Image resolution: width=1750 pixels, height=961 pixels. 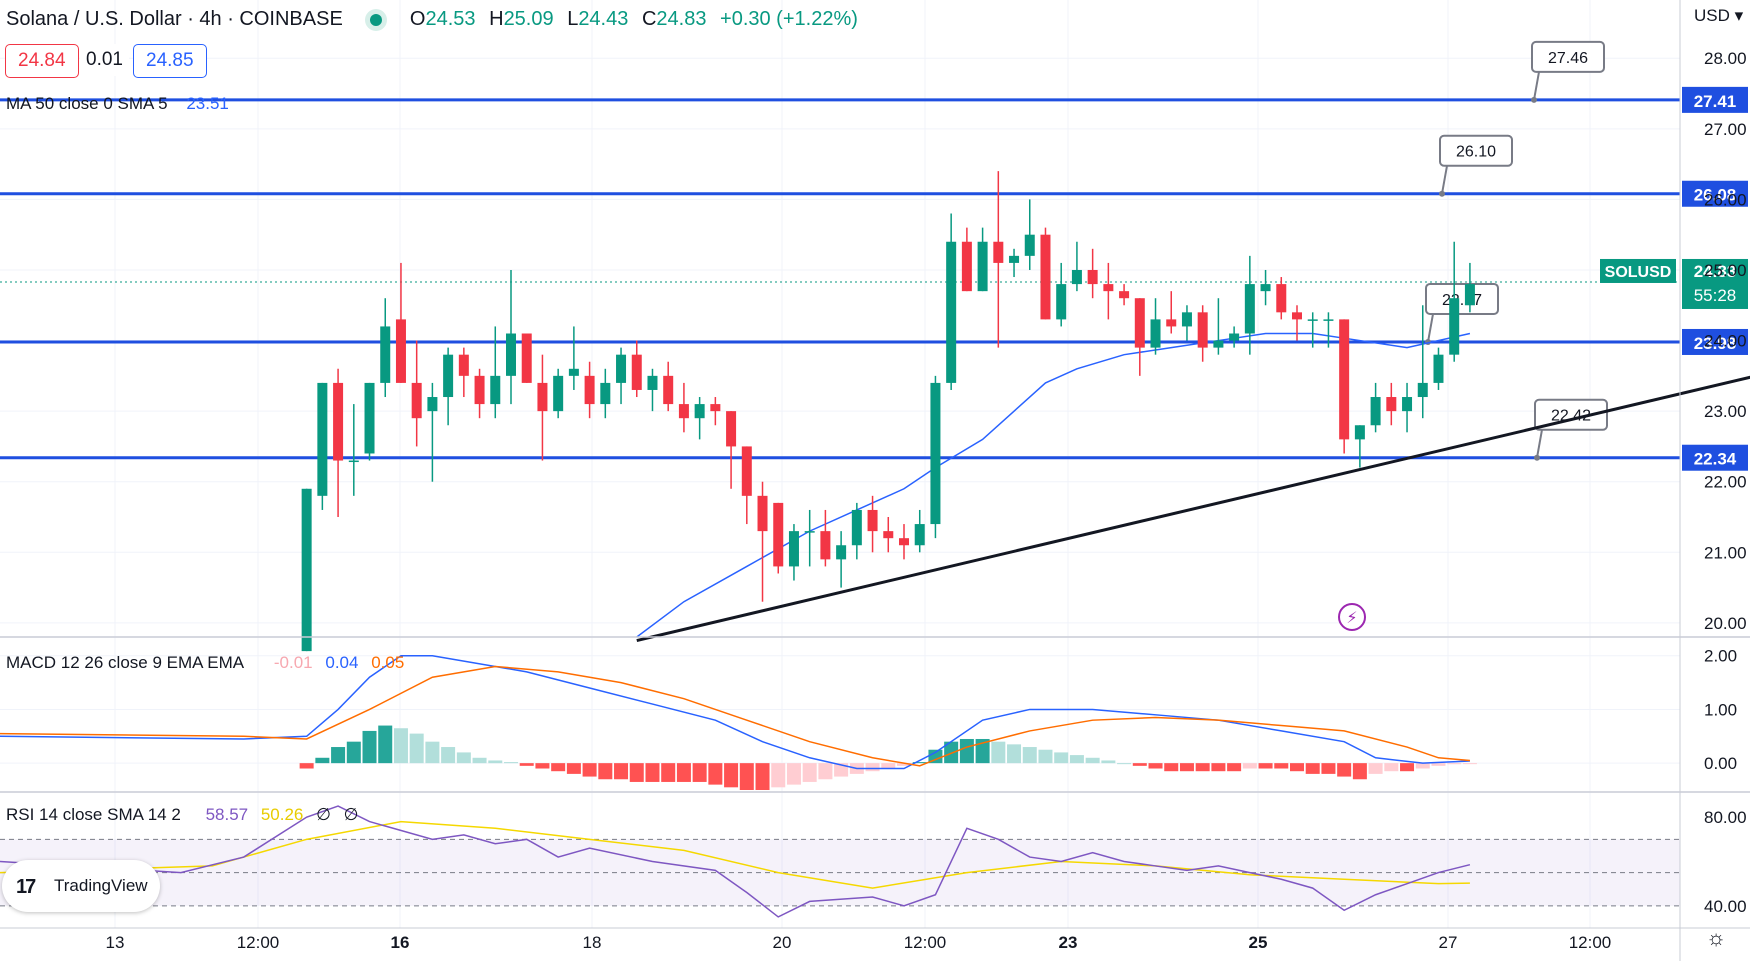 I want to click on rsi-value: 58.57, so click(x=227, y=814).